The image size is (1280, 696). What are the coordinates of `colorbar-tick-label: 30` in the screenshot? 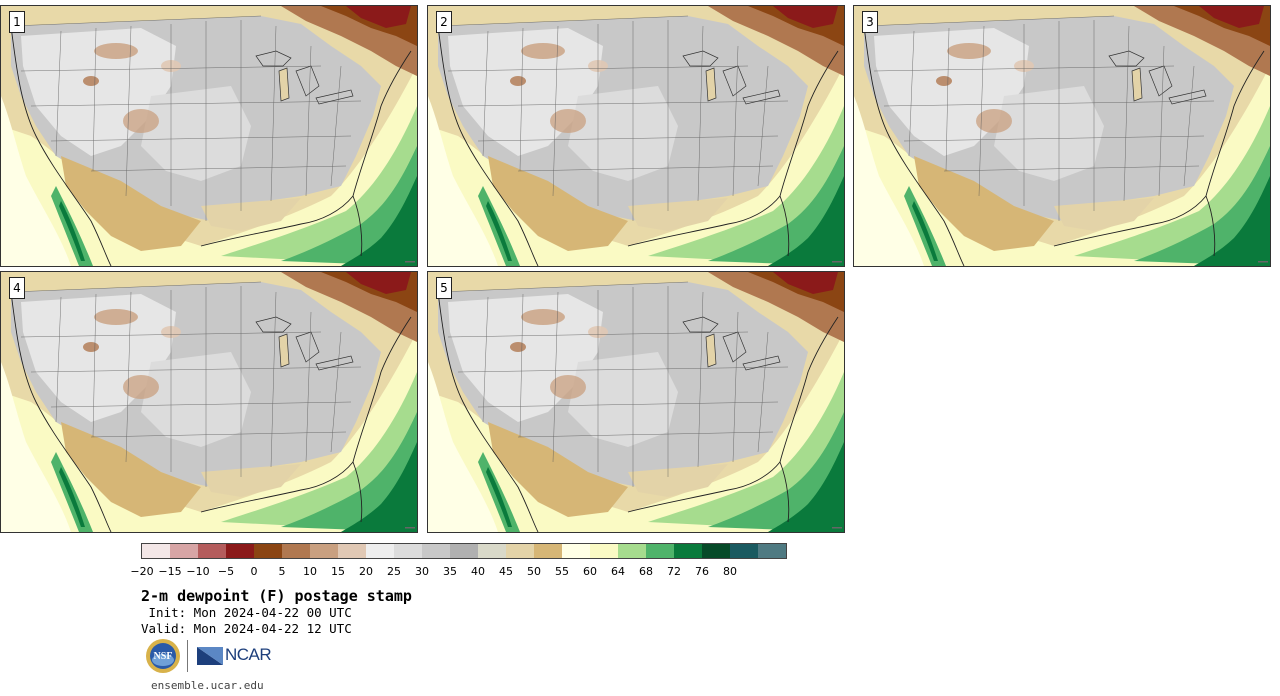 It's located at (422, 571).